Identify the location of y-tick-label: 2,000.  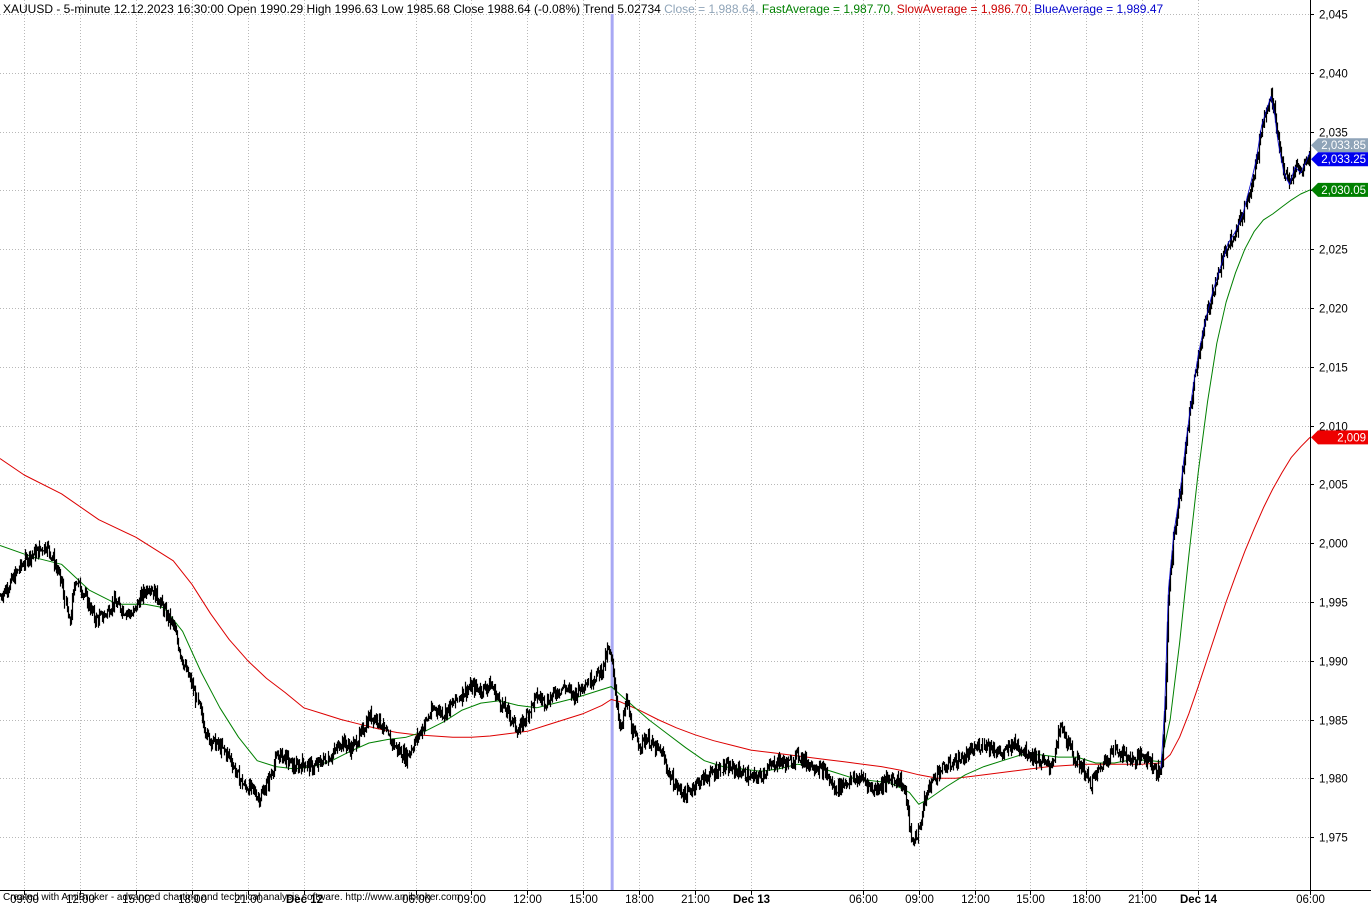
(1333, 545).